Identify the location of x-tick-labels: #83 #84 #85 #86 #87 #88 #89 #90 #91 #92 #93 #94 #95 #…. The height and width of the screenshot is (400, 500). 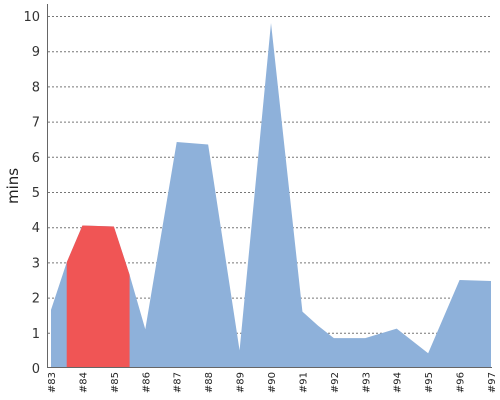
(272, 382).